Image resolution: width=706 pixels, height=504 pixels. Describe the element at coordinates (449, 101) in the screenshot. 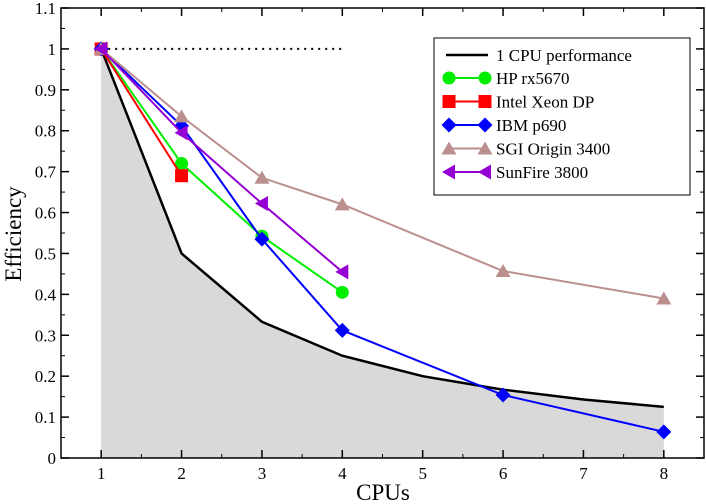

I see `legend-marker-intel-xeon-dp-start` at that location.